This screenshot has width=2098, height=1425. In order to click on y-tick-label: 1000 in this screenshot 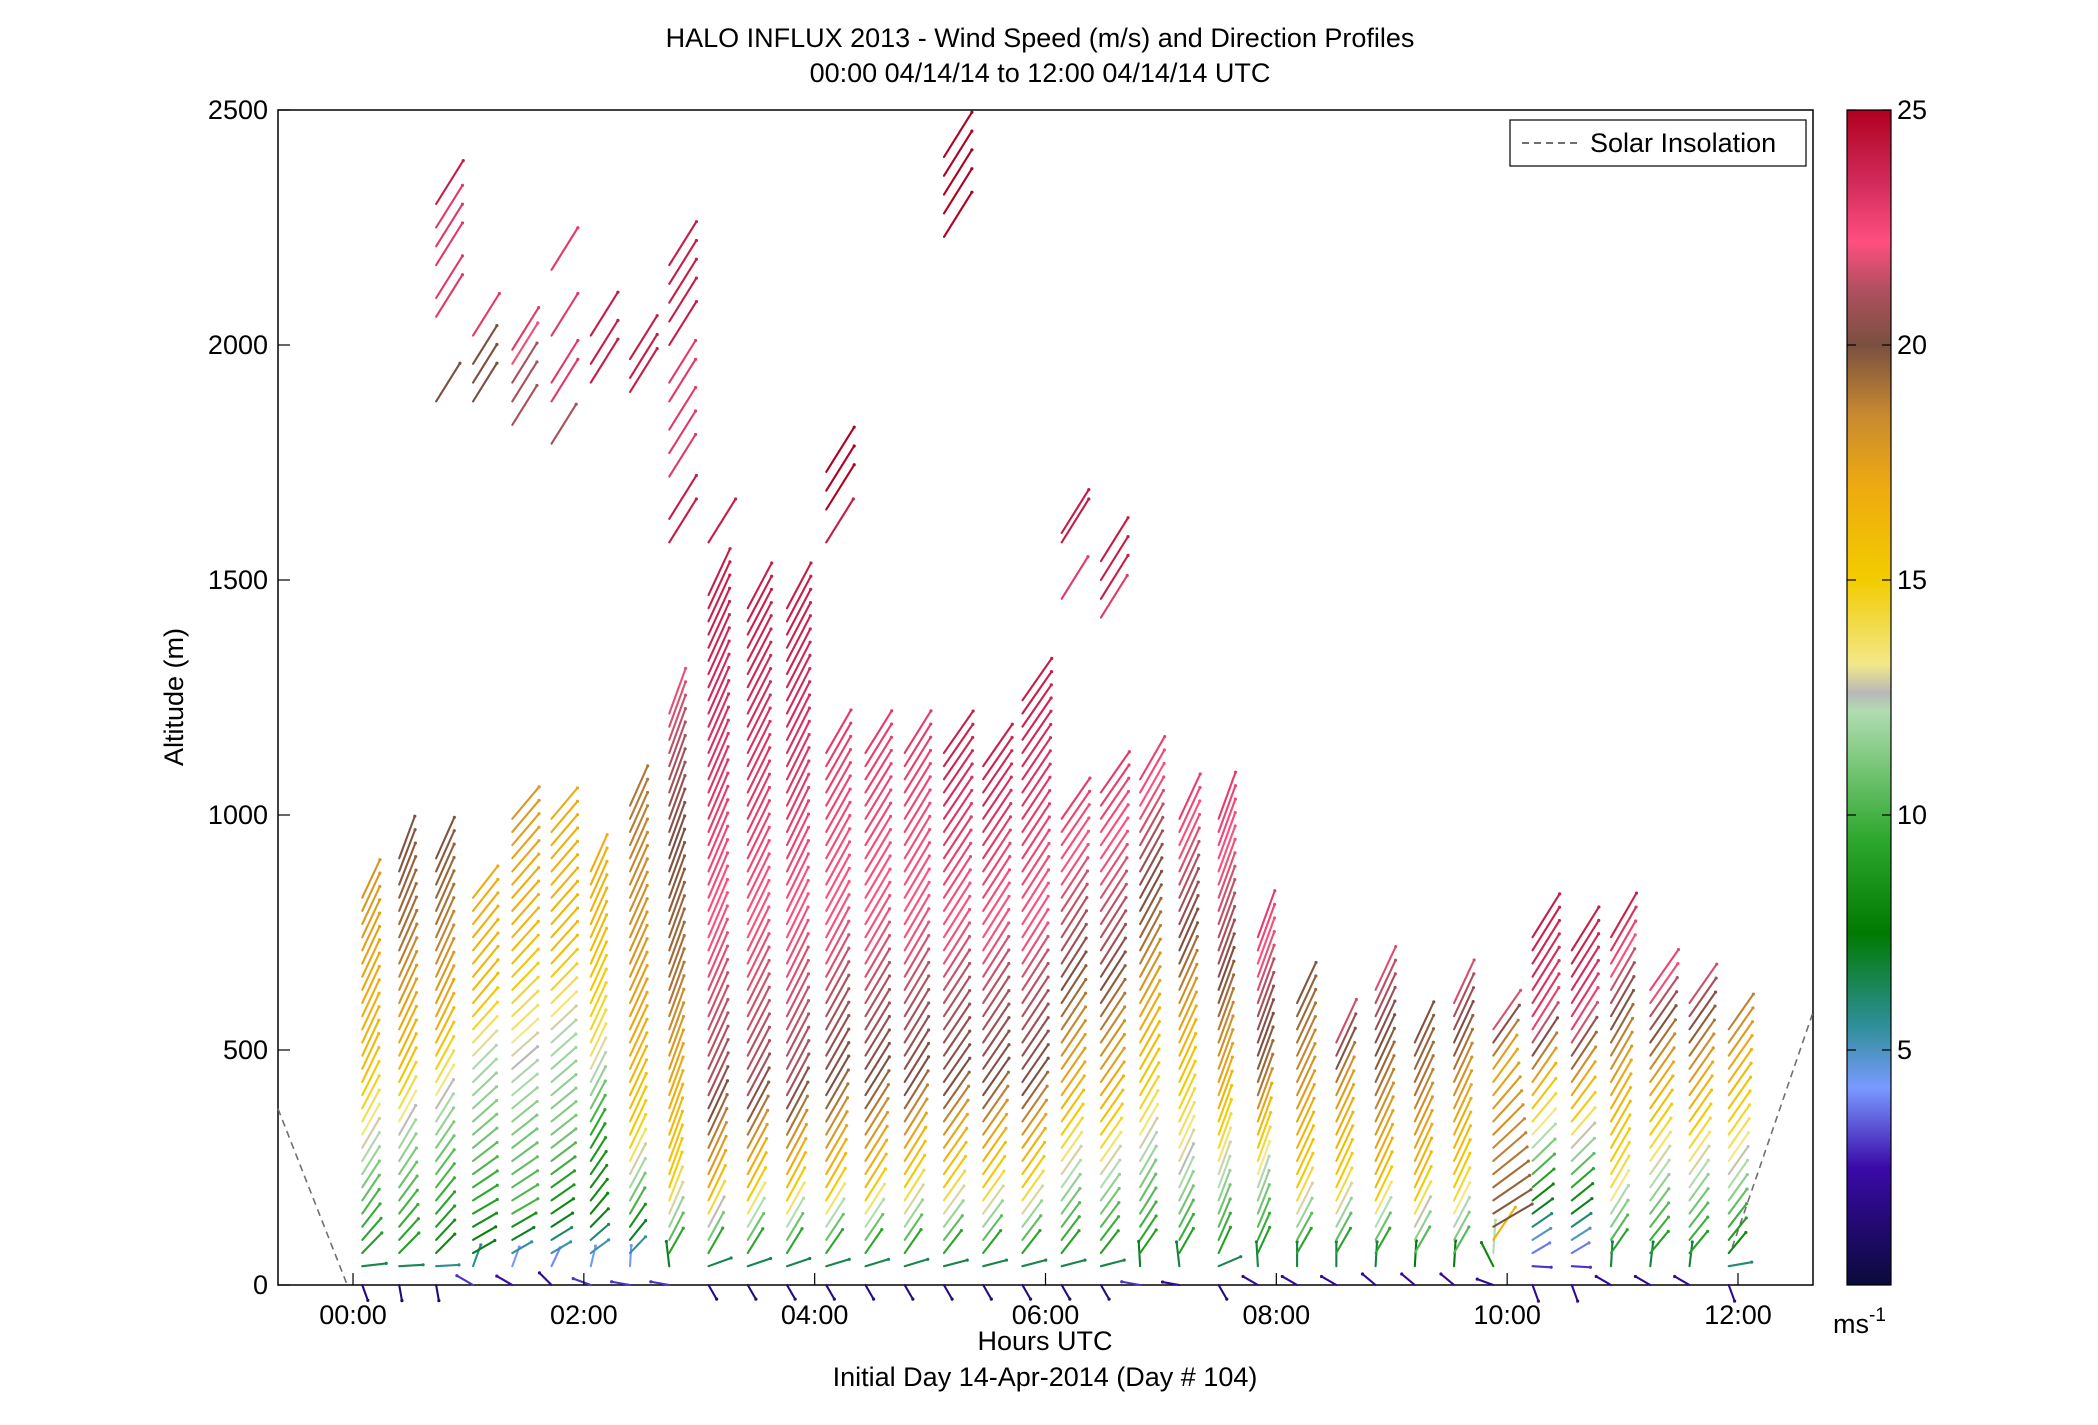, I will do `click(238, 815)`.